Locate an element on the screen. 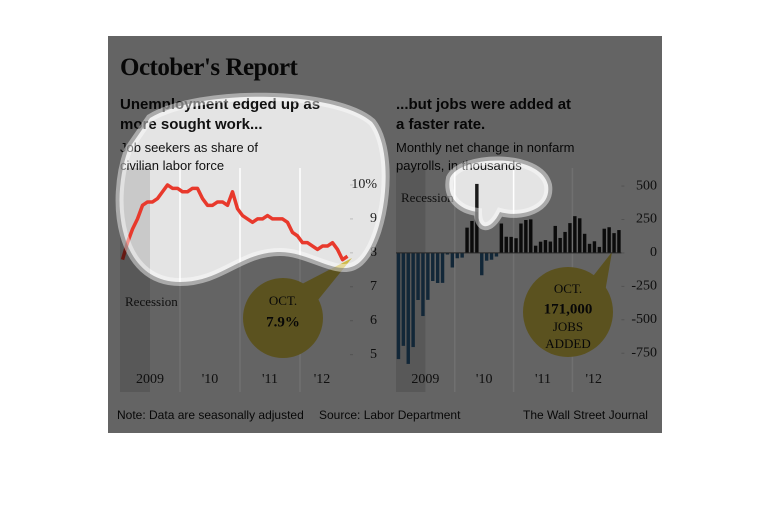 The image size is (770, 528). page-title: October's Report is located at coordinates (209, 67).